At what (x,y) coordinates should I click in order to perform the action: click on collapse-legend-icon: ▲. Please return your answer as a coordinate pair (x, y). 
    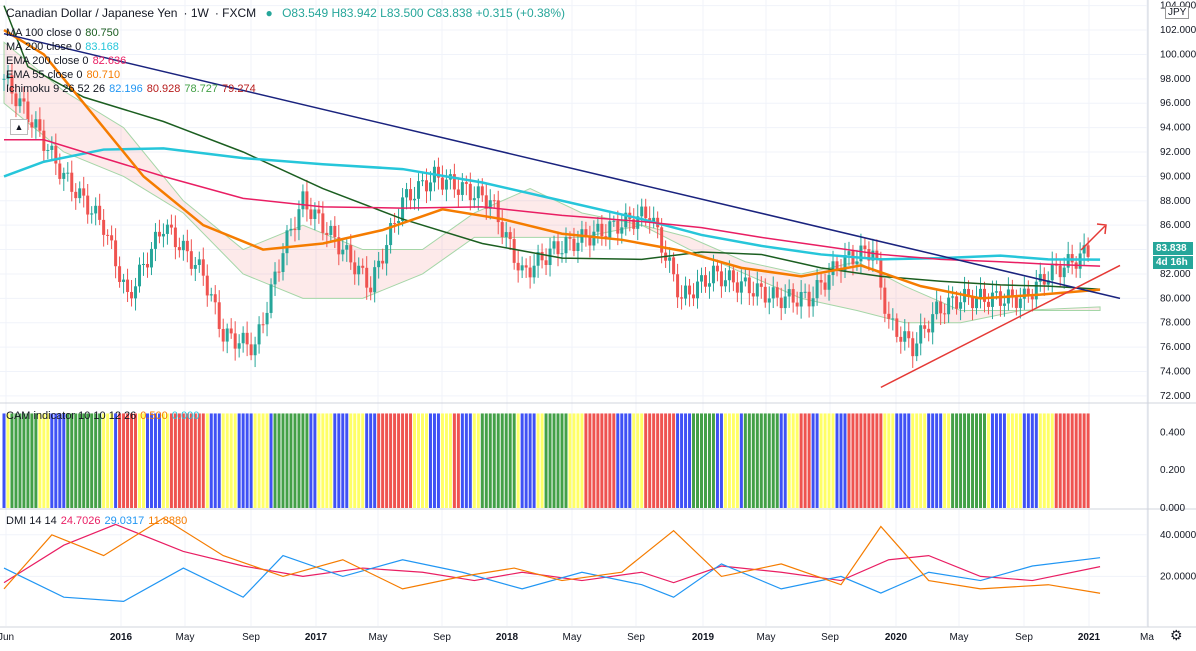
    Looking at the image, I should click on (19, 127).